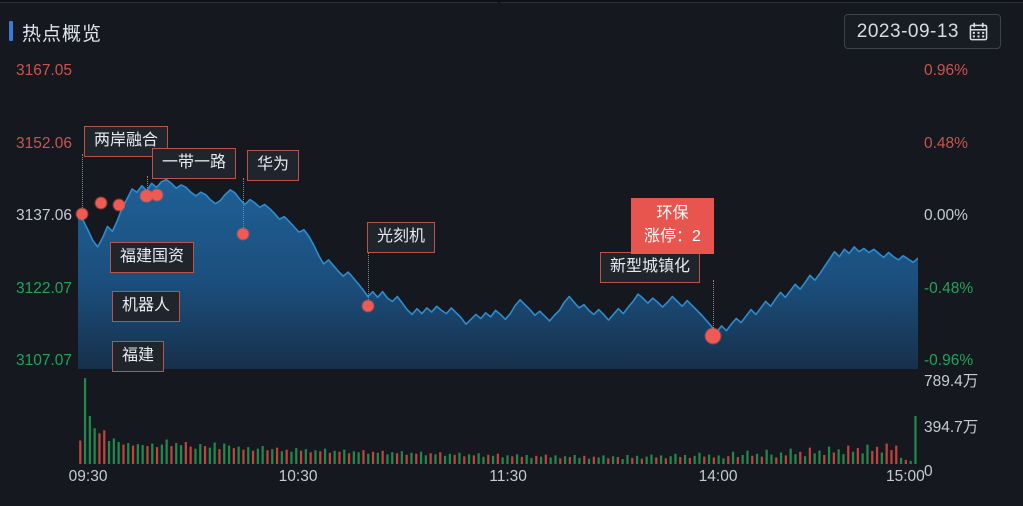 The width and height of the screenshot is (1023, 506). Describe the element at coordinates (650, 267) in the screenshot. I see `annotation-callout: 新型城镇化` at that location.